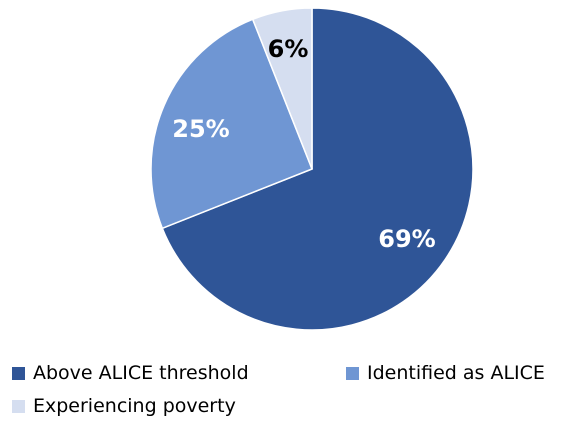 Image resolution: width=567 pixels, height=422 pixels. Describe the element at coordinates (18, 406) in the screenshot. I see `legend-swatch-experiencing-poverty` at that location.